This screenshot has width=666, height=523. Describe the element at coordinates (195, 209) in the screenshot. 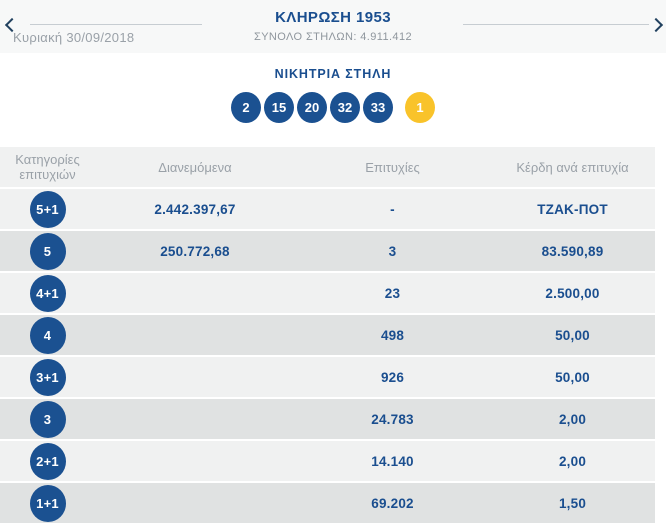

I see `distributed-value: 2.442.397,67` at that location.